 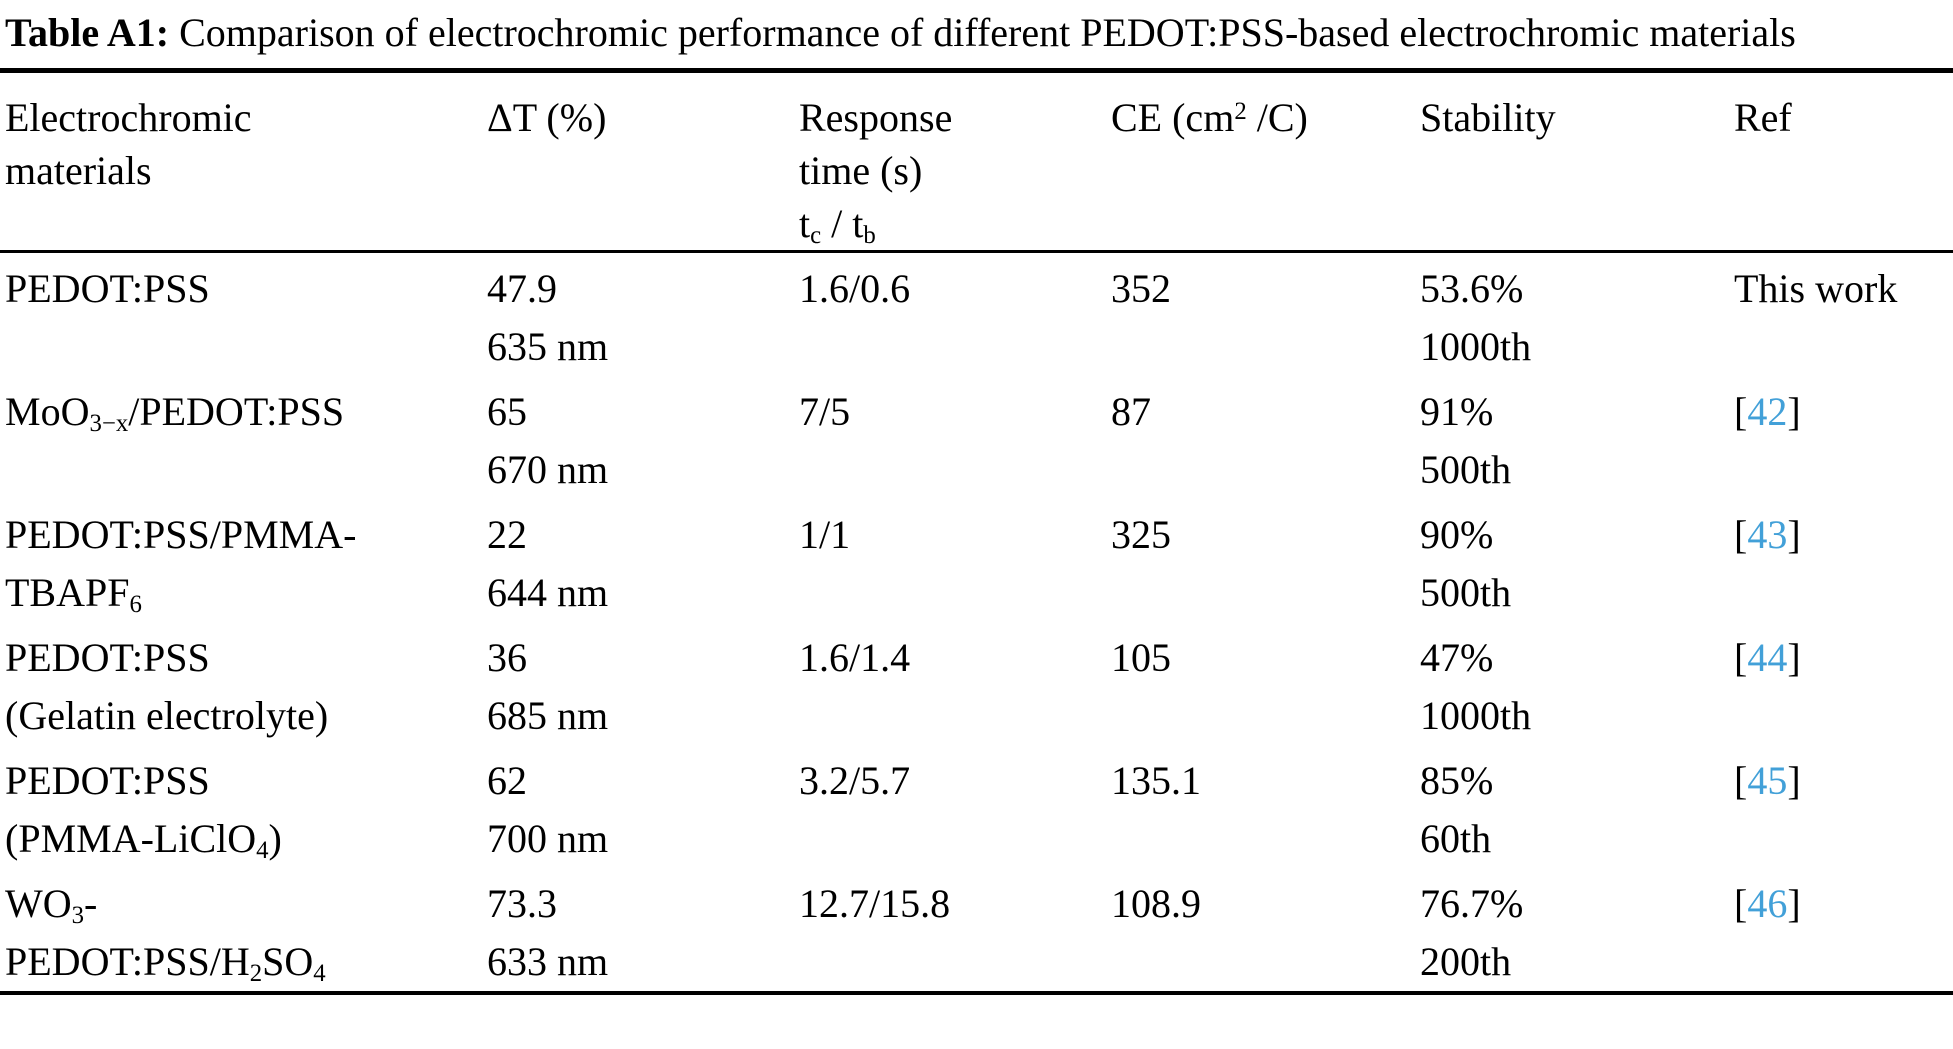 What do you see at coordinates (1265, 806) in the screenshot?
I see `ce-cell: 135.1` at bounding box center [1265, 806].